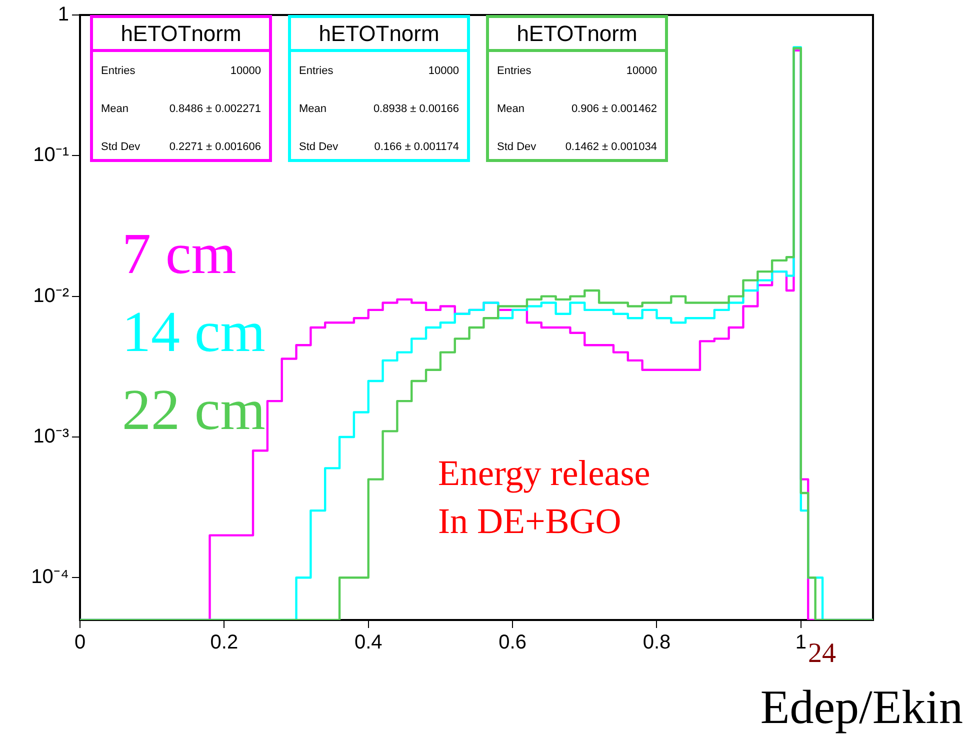  Describe the element at coordinates (51, 155) in the screenshot. I see `y-tick-label: 10⁻¹` at that location.